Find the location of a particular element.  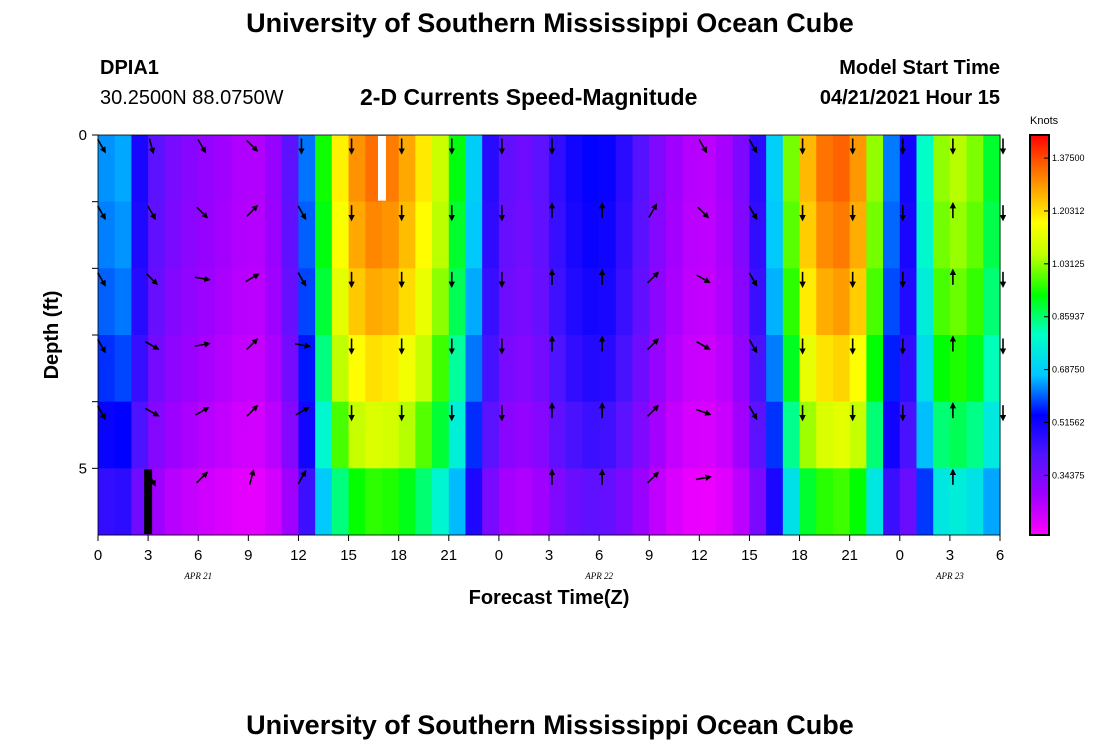

colorbar-tick-label: 0.51562 is located at coordinates (1068, 423).